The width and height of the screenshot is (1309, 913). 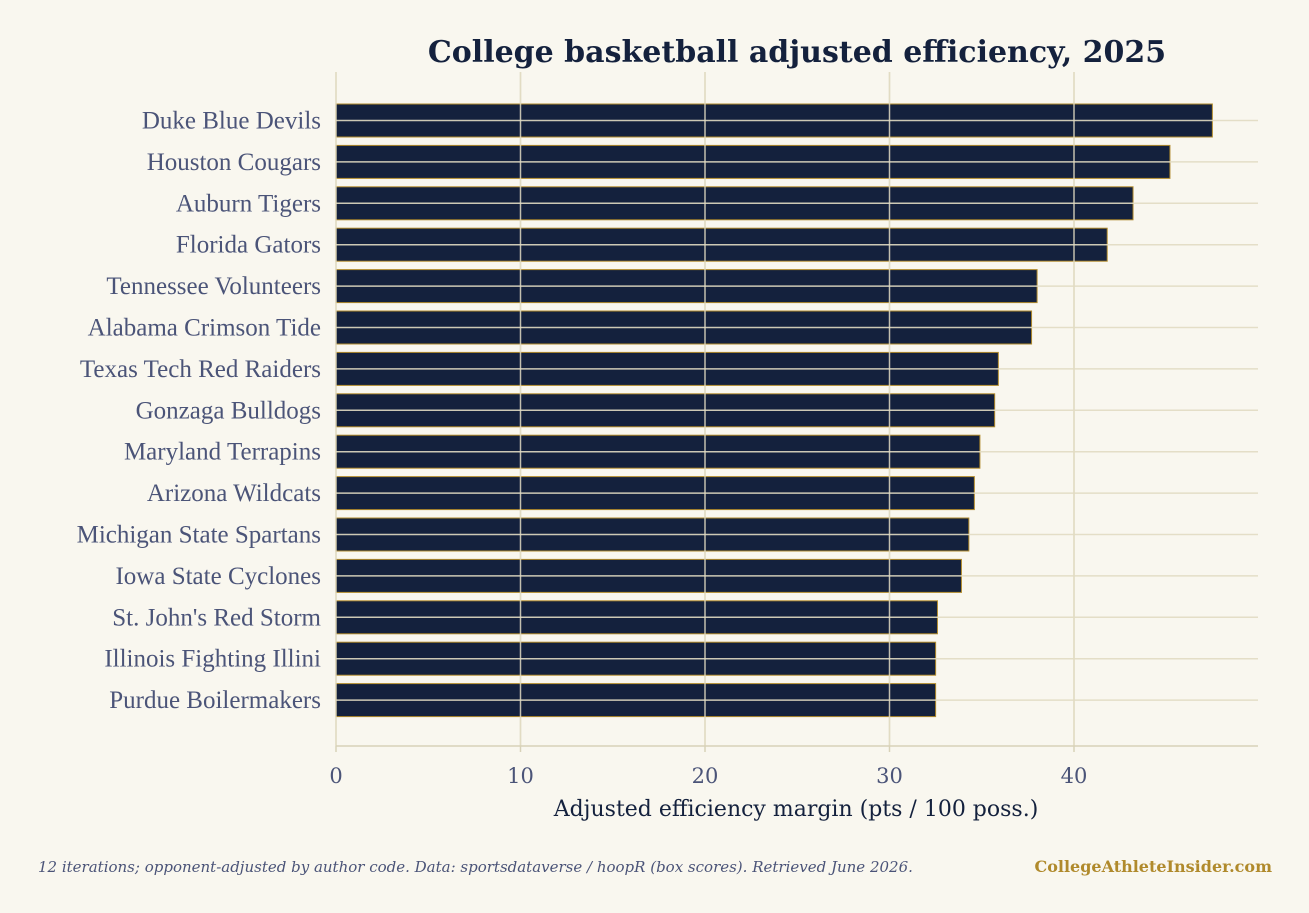 I want to click on x-tick-label: 30, so click(x=889, y=776).